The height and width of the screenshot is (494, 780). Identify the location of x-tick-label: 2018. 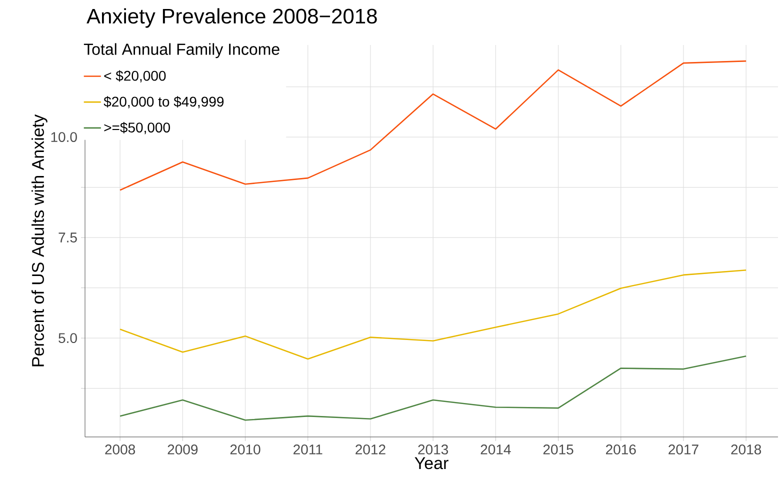
(746, 449).